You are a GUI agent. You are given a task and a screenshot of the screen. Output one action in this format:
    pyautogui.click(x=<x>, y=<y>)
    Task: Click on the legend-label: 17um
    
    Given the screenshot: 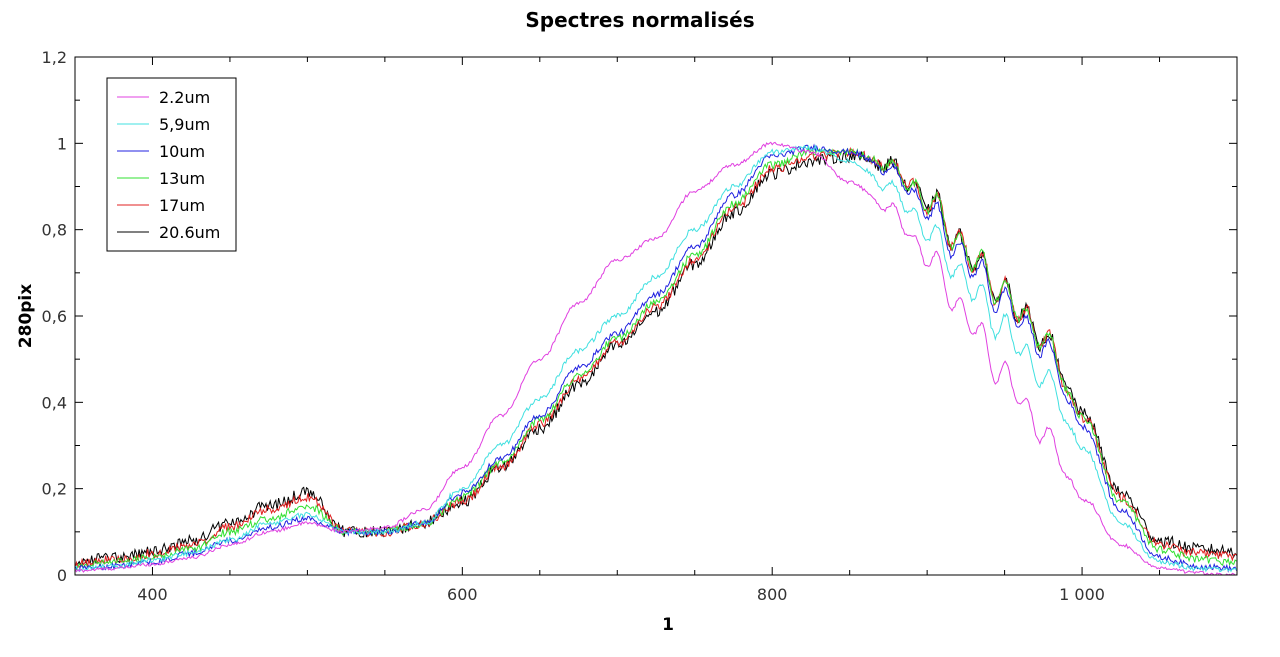 What is the action you would take?
    pyautogui.click(x=182, y=205)
    